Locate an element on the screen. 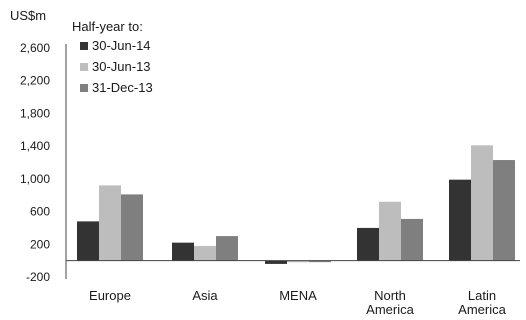  x-tick-label: Europe is located at coordinates (110, 295).